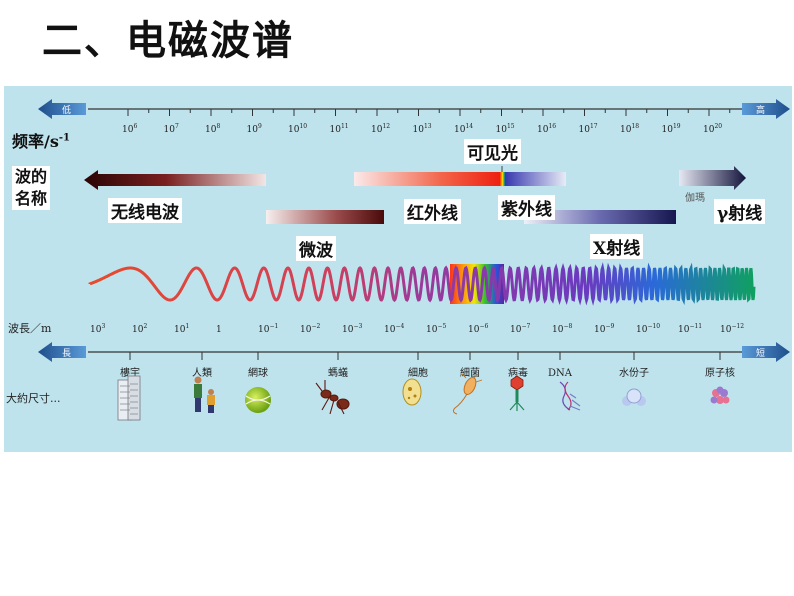  Describe the element at coordinates (145, 210) in the screenshot. I see `radio-wave-label: 无线电波` at that location.